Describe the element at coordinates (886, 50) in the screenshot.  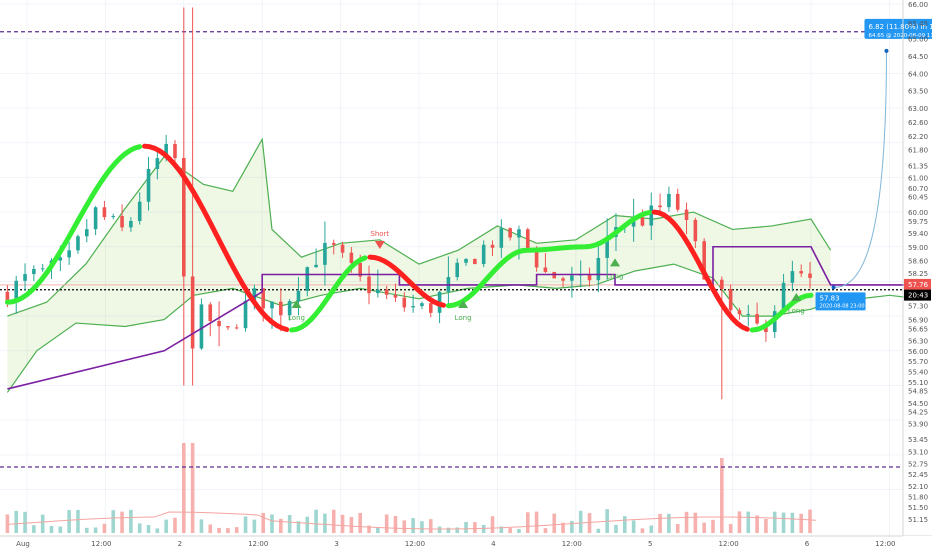
I see `projection-end-dot` at that location.